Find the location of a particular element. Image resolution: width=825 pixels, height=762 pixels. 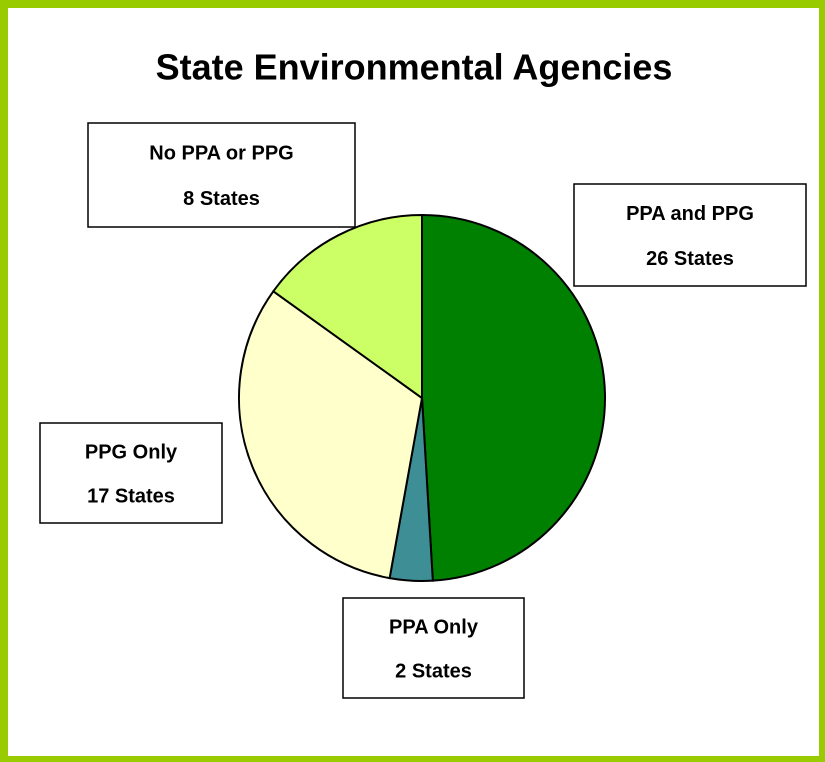

value-label: 26 States is located at coordinates (690, 259).